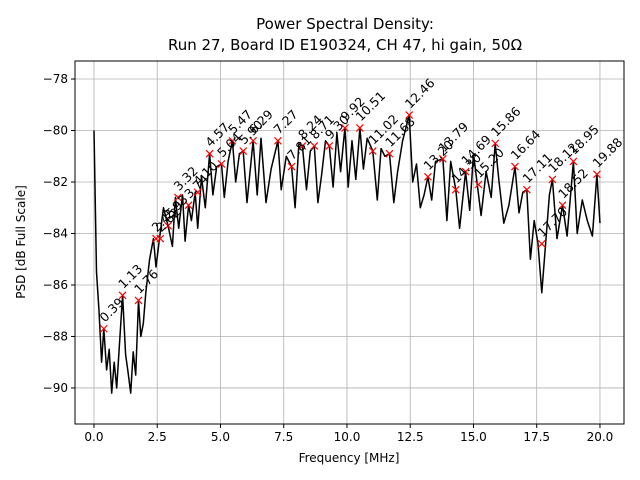 The width and height of the screenshot is (640, 480). Describe the element at coordinates (55, 79) in the screenshot. I see `y-tick-label: −78` at that location.